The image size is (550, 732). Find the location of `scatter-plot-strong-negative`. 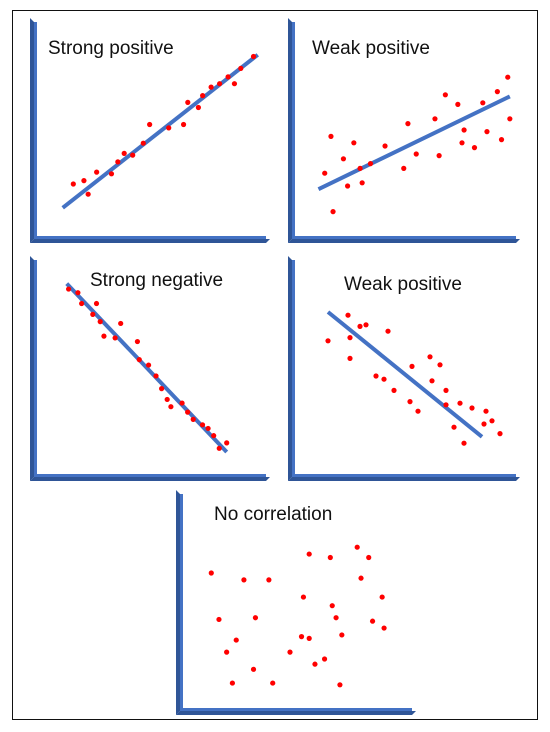

scatter-plot-strong-negative is located at coordinates (150, 368).